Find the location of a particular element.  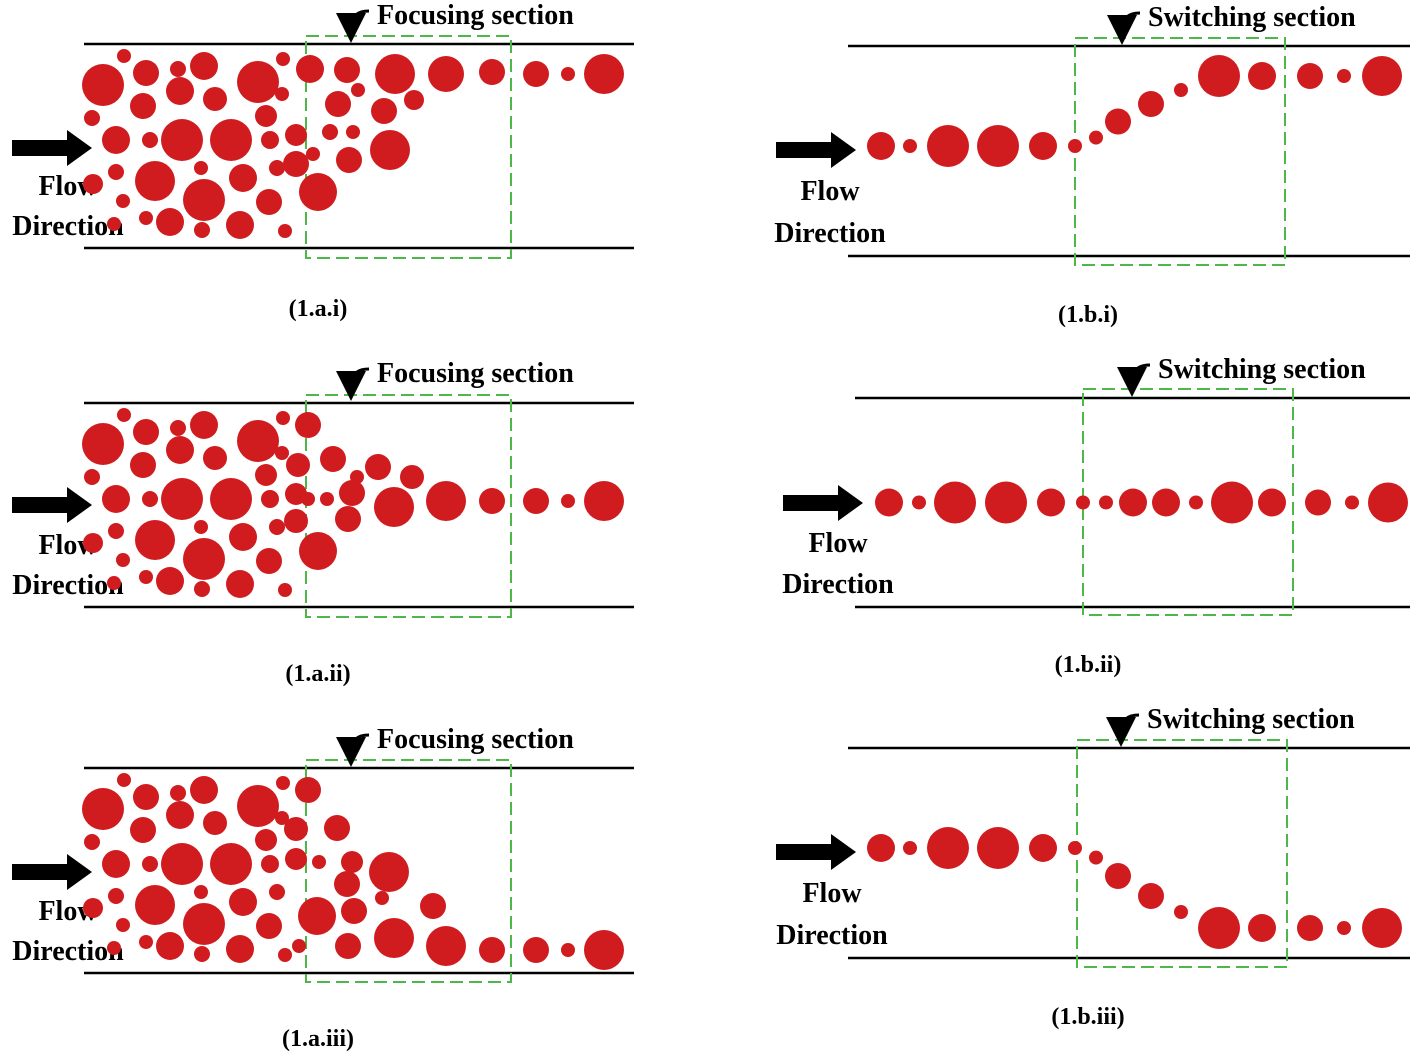

panel-caption: (1.b.ii) is located at coordinates (1088, 665).